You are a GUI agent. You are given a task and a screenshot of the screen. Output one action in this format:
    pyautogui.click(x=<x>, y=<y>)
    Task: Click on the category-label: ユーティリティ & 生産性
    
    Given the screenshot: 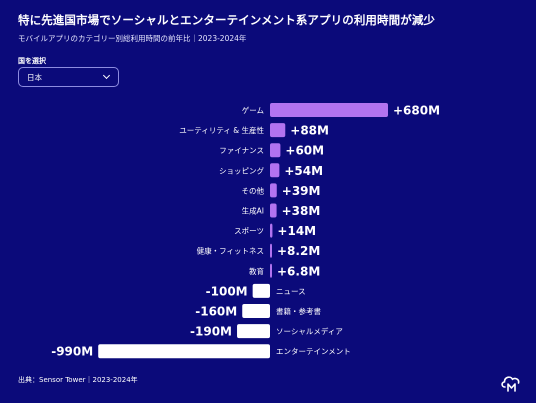 What is the action you would take?
    pyautogui.click(x=221, y=130)
    